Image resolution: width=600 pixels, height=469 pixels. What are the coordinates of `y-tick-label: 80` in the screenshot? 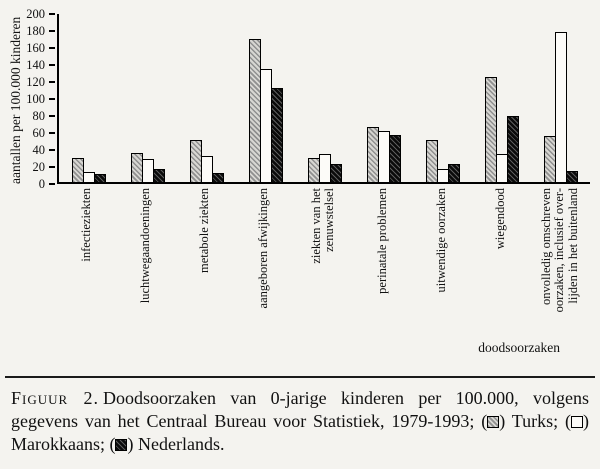 It's located at (39, 116).